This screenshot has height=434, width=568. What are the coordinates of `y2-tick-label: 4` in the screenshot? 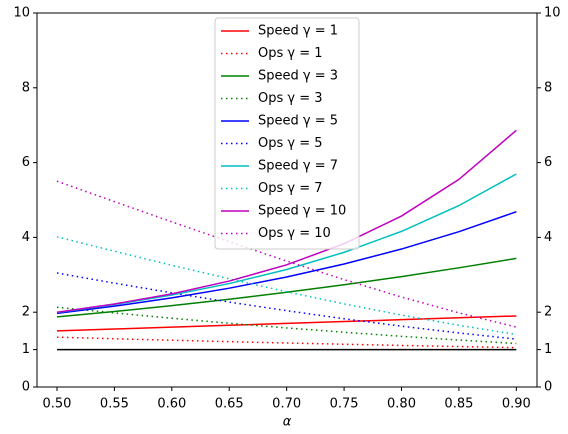 It's located at (548, 237).